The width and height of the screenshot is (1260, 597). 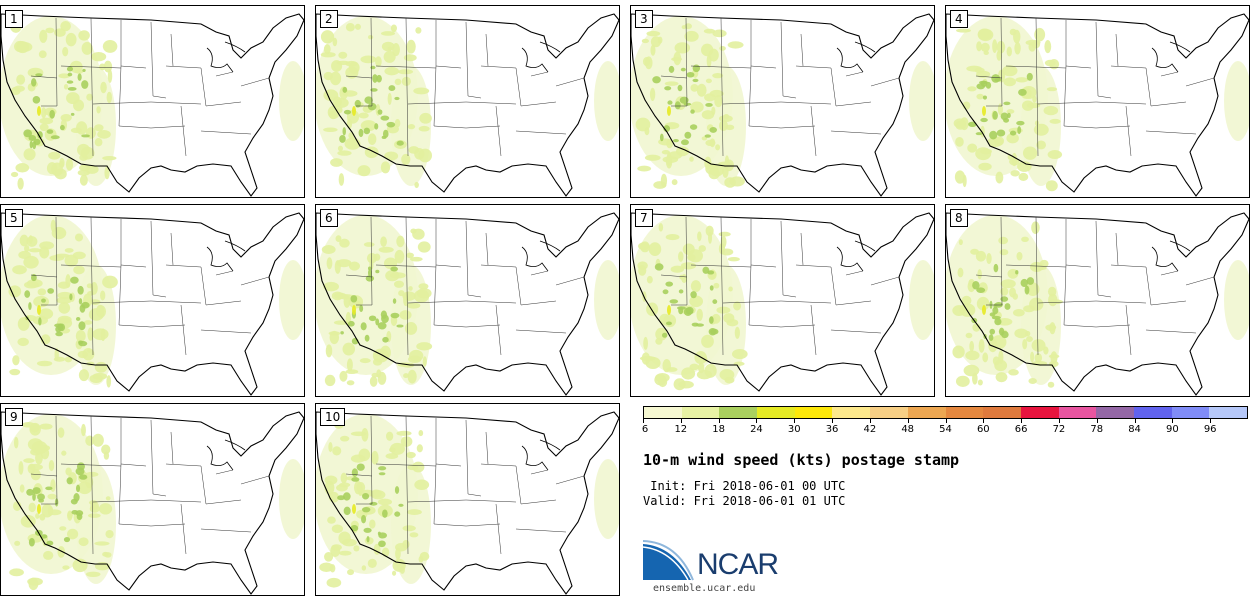 I want to click on postage-stamp-6: 6, so click(x=467, y=300).